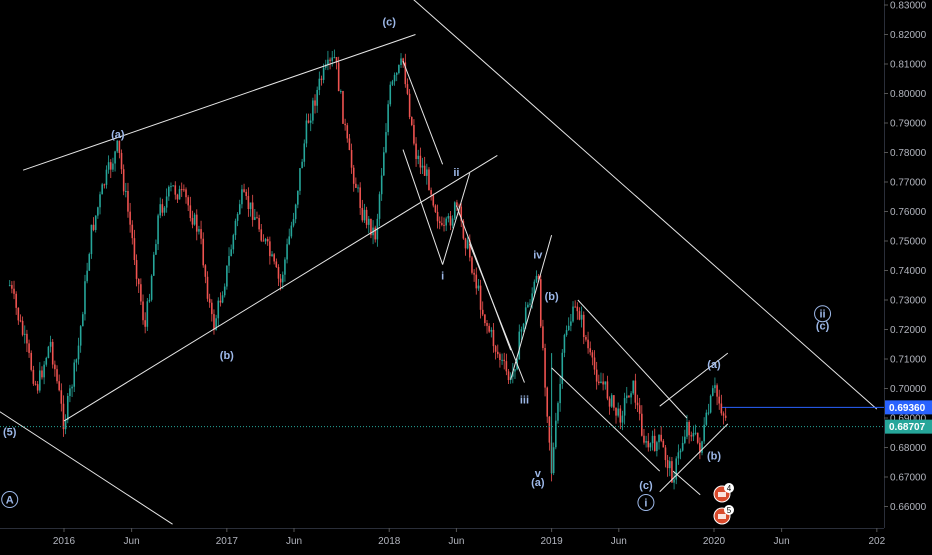 The height and width of the screenshot is (555, 932). What do you see at coordinates (908, 301) in the screenshot?
I see `y-tick-label: 0.73000` at bounding box center [908, 301].